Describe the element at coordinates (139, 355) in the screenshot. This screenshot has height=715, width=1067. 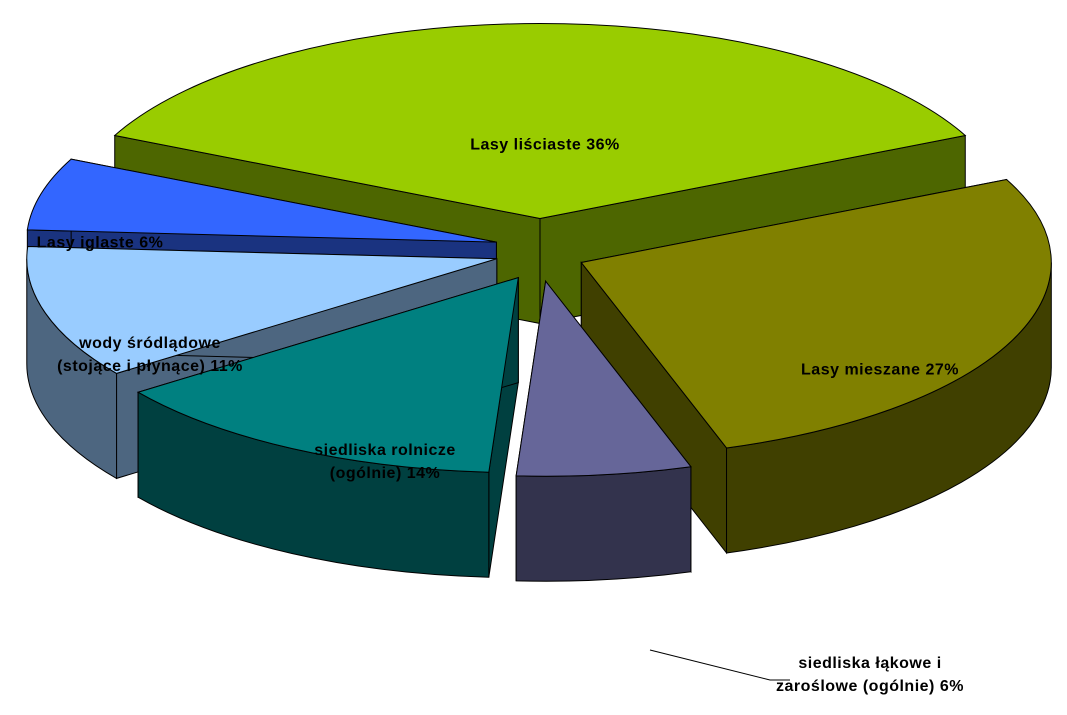
I see `category-name: wody śródlądowe (stojące i płynące)` at that location.